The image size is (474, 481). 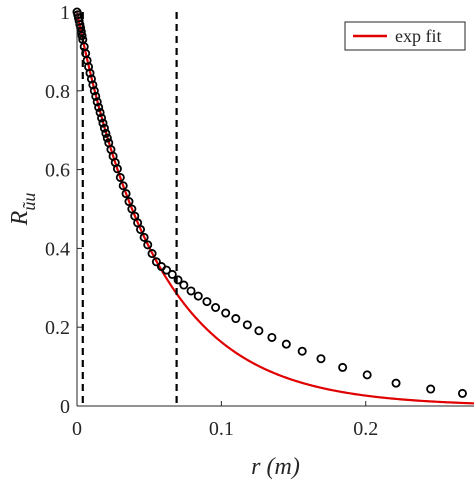 I want to click on x-tick-label: 0.2, so click(x=365, y=429).